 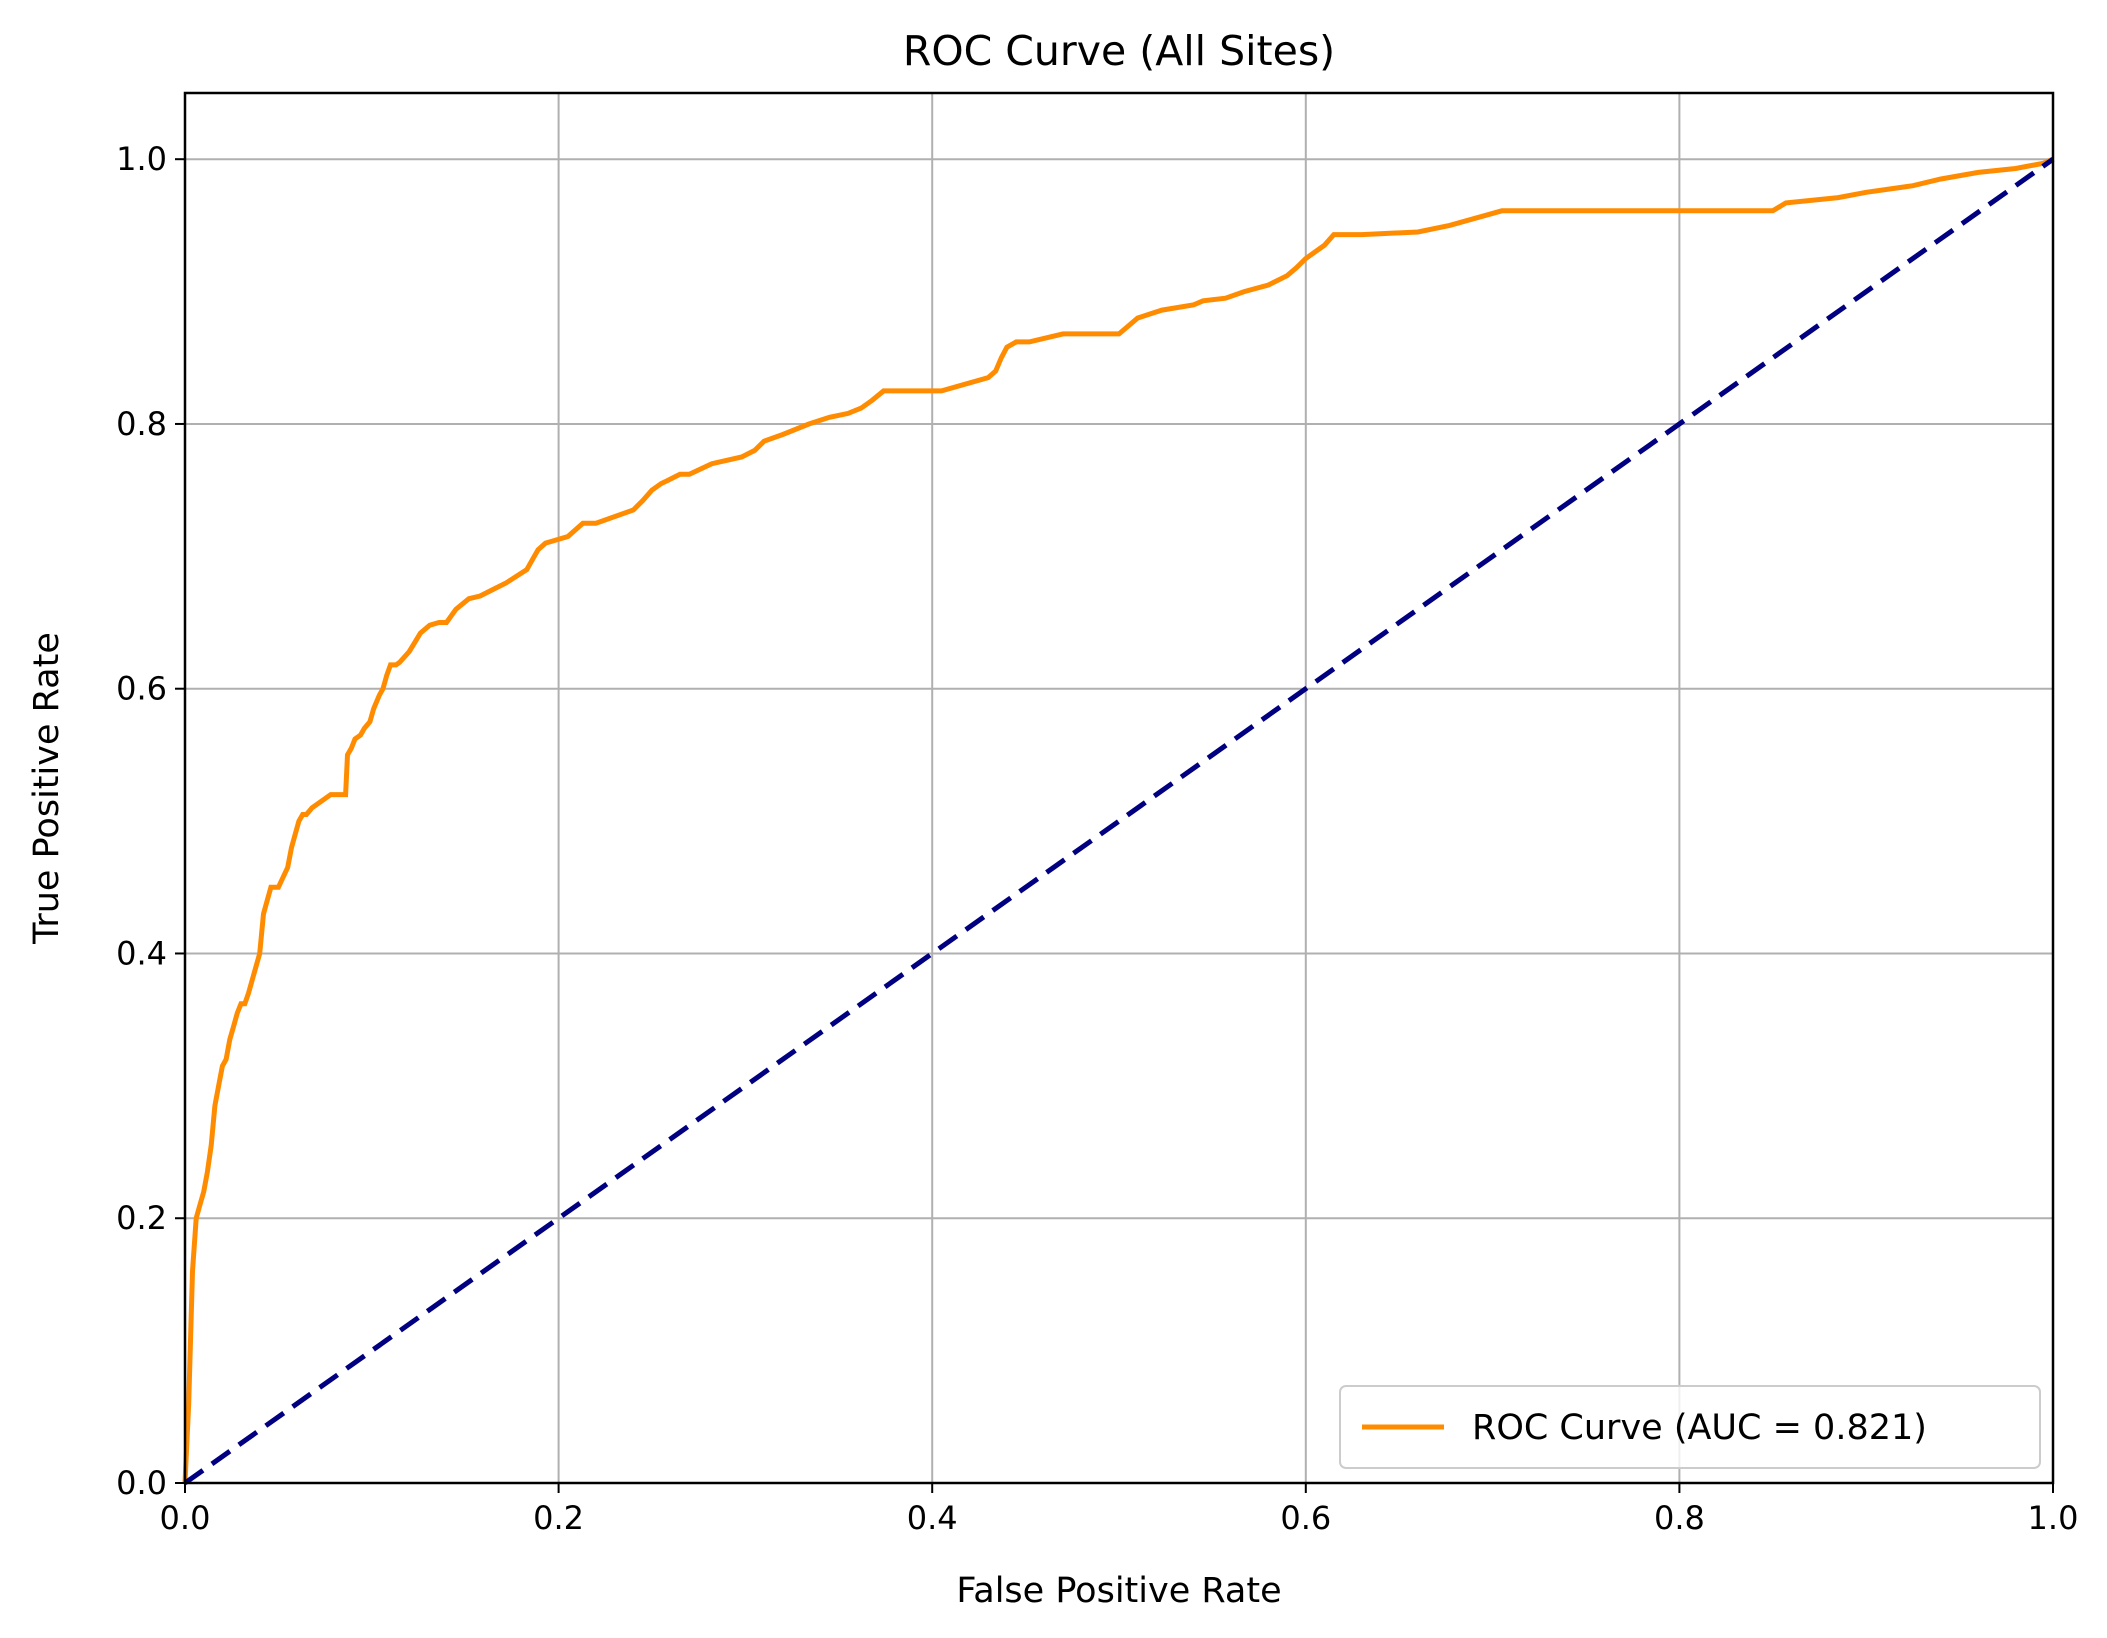 I want to click on x-tick-label: 1.0, so click(x=2053, y=1518).